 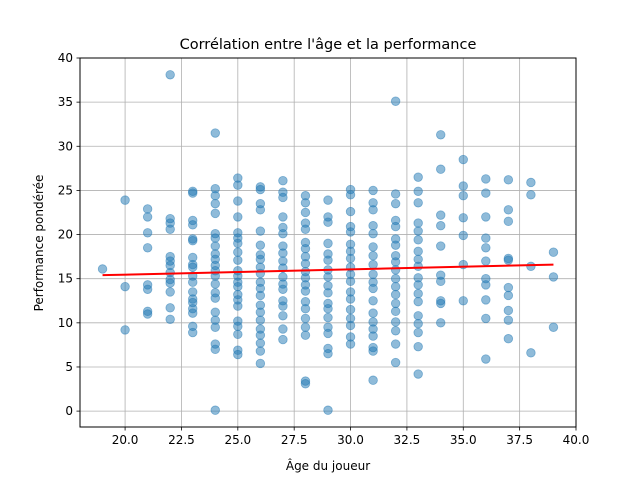 I want to click on y-tick-label: 0, so click(x=69, y=411).